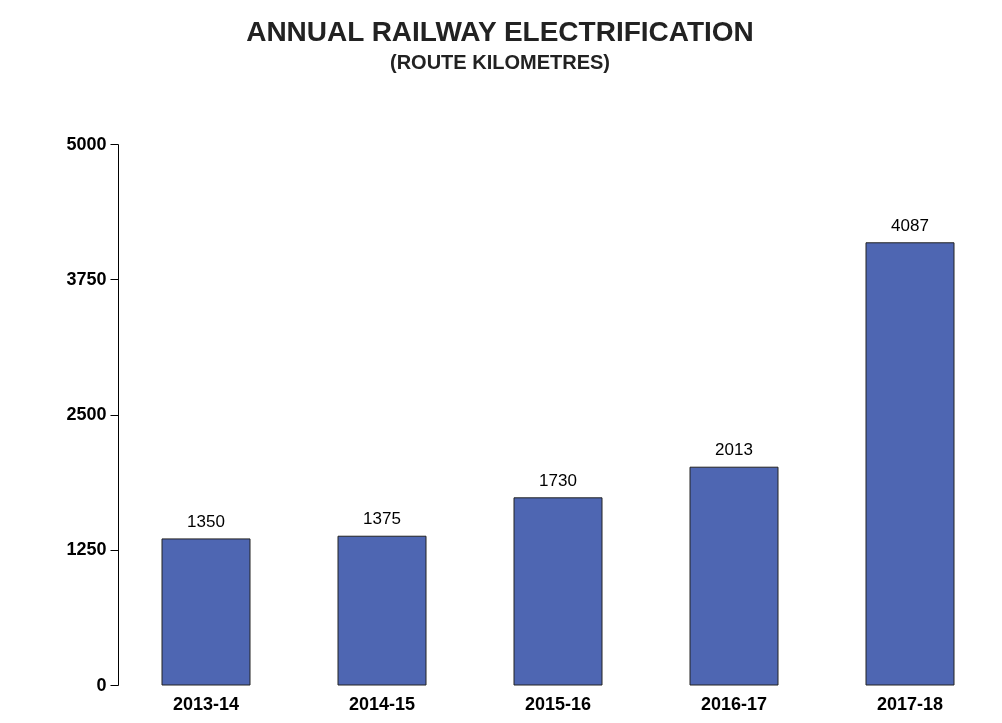  Describe the element at coordinates (500, 31) in the screenshot. I see `chart-title: ANNUAL RAILWAY ELECTRIFICATION` at that location.